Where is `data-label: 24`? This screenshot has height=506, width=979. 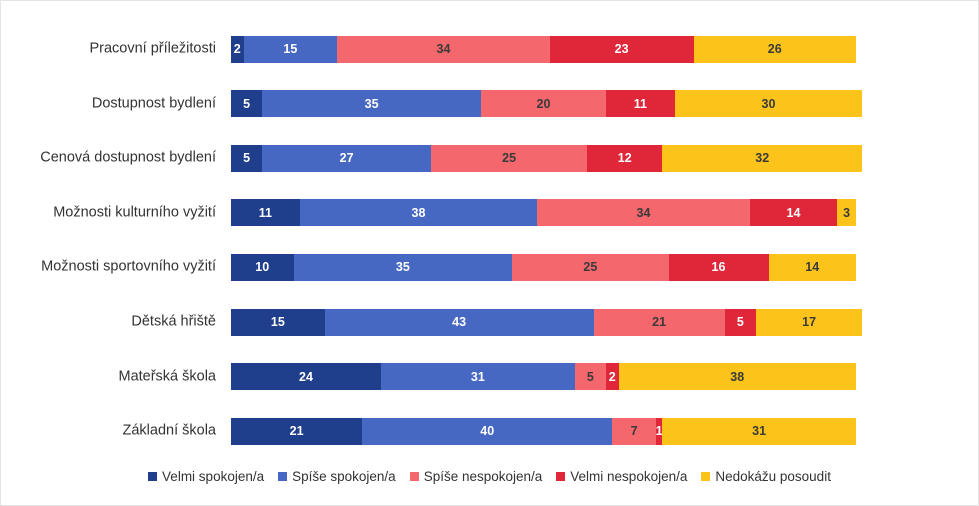
data-label: 24 is located at coordinates (306, 376).